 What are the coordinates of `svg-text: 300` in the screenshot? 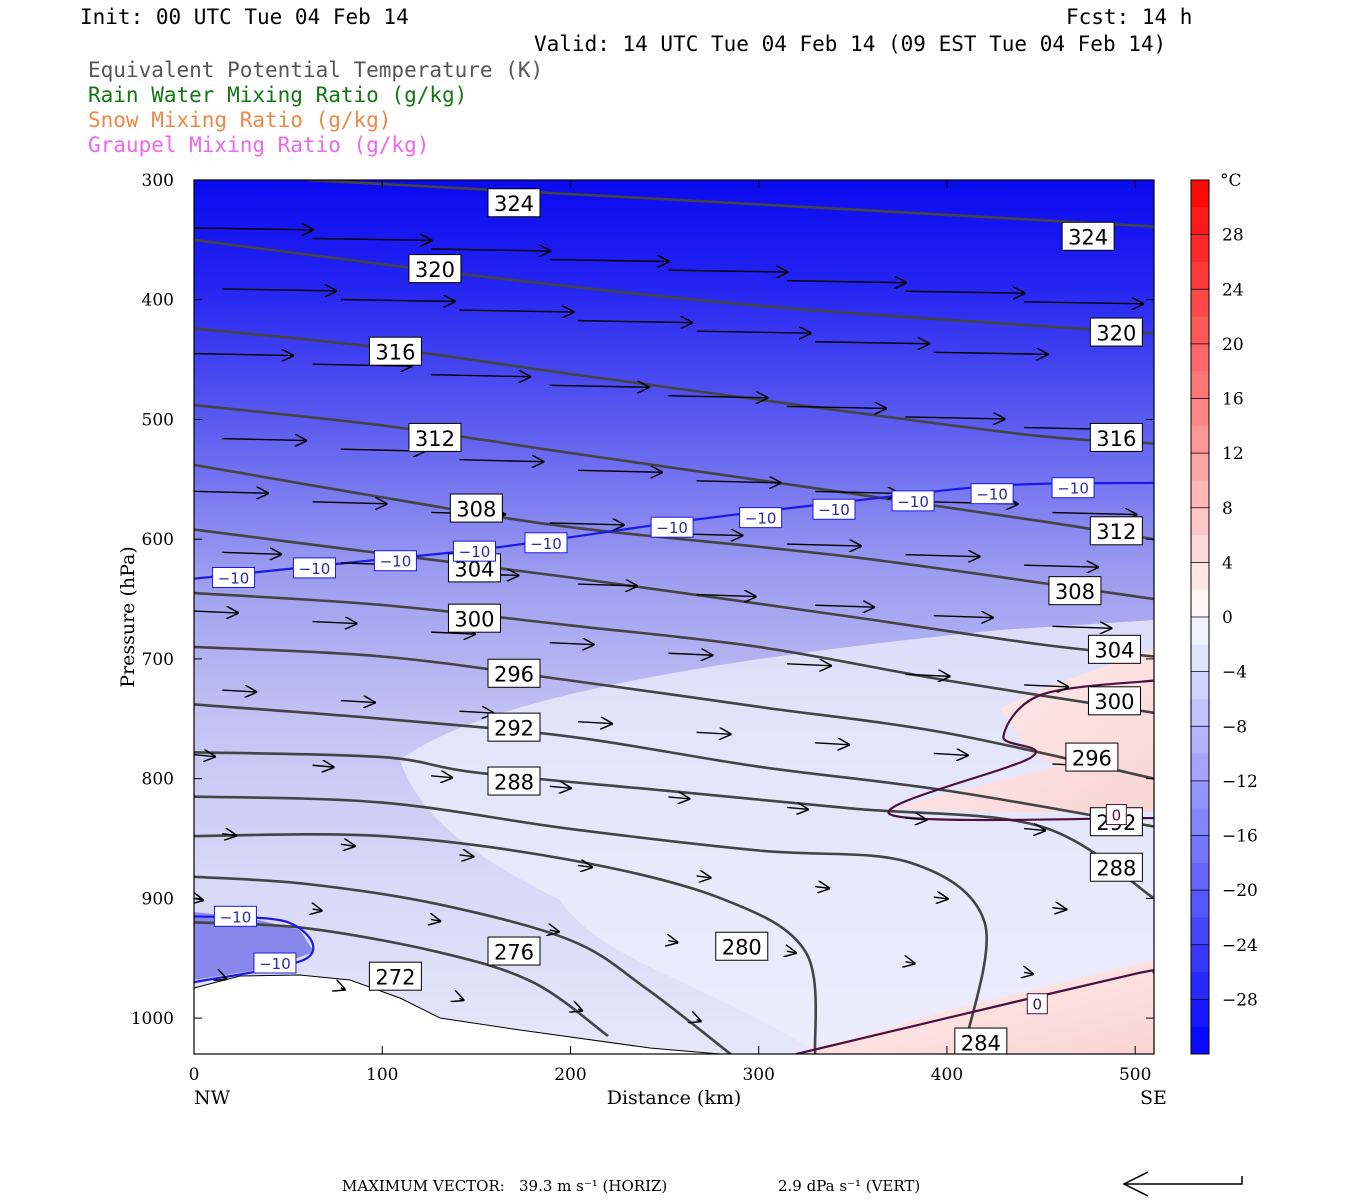 It's located at (474, 620).